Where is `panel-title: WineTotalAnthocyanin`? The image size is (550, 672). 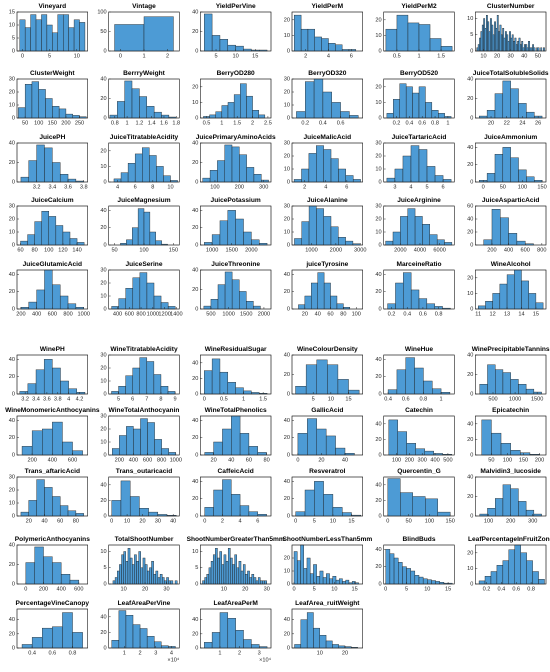 panel-title: WineTotalAnthocyanin is located at coordinates (144, 410).